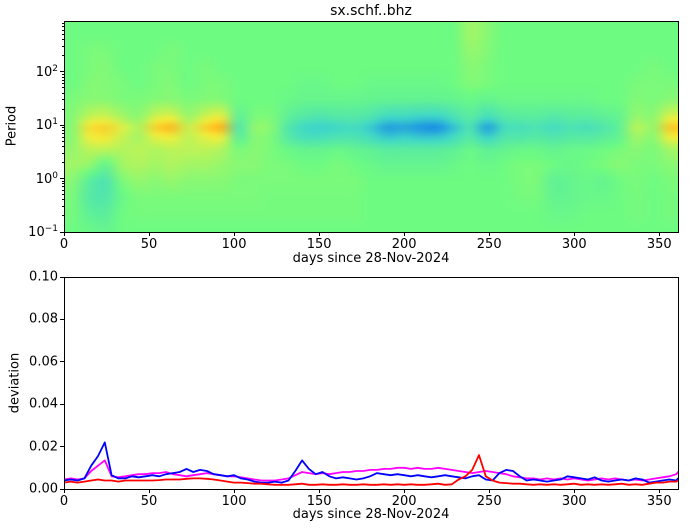 The width and height of the screenshot is (690, 531). I want to click on y-tick-label: 0.00, so click(43, 489).